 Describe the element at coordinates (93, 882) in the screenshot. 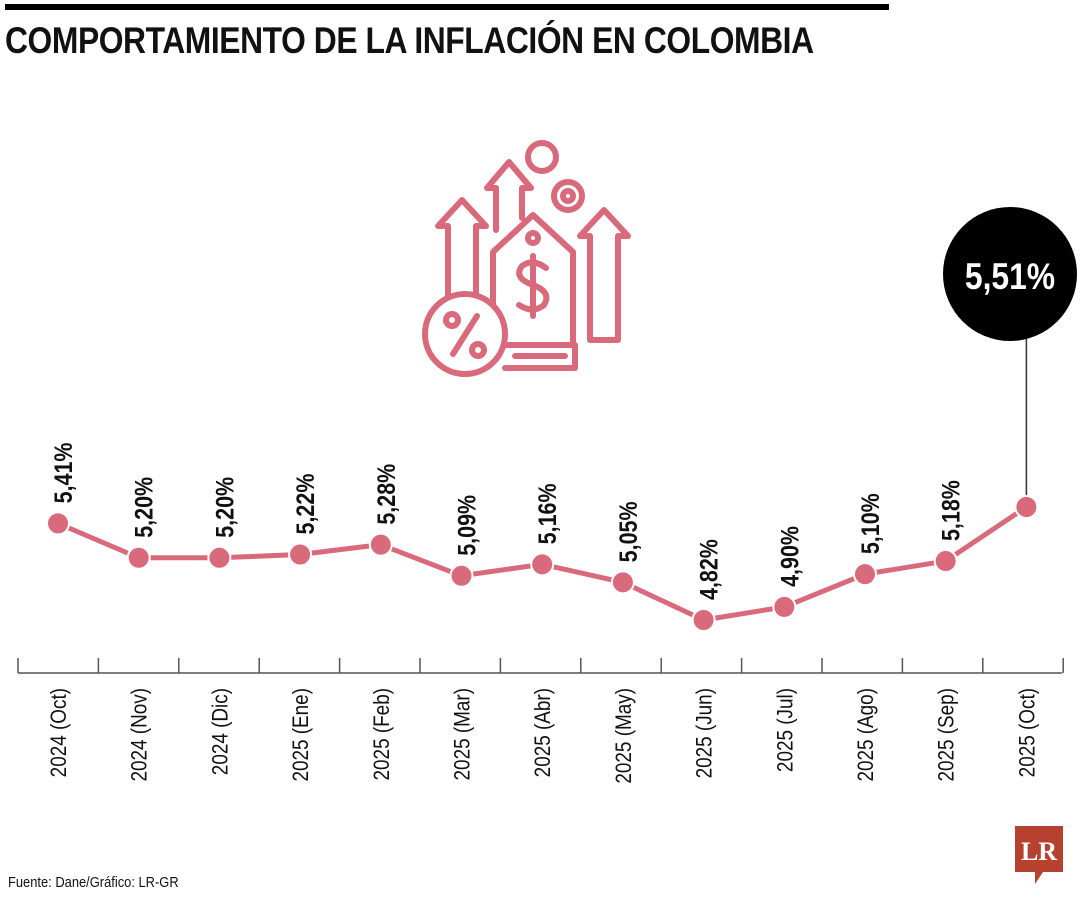

I see `source-note: Fuente: Dane/Gráfico: LR-GR` at that location.